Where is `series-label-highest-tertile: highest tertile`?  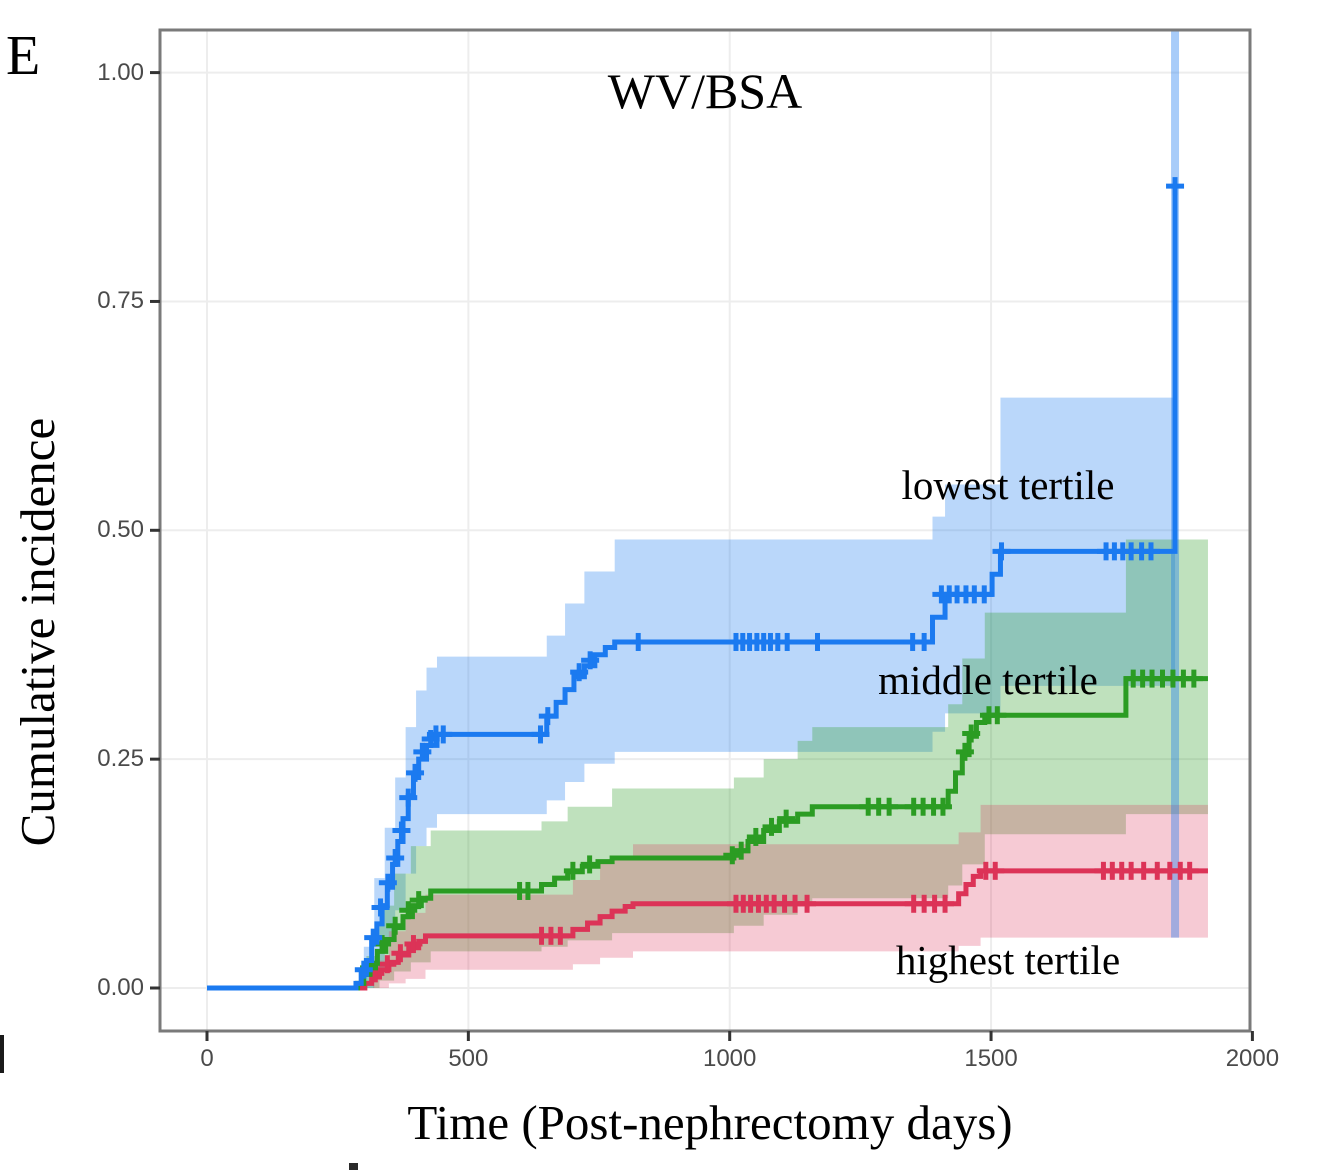
series-label-highest-tertile: highest tertile is located at coordinates (1008, 960).